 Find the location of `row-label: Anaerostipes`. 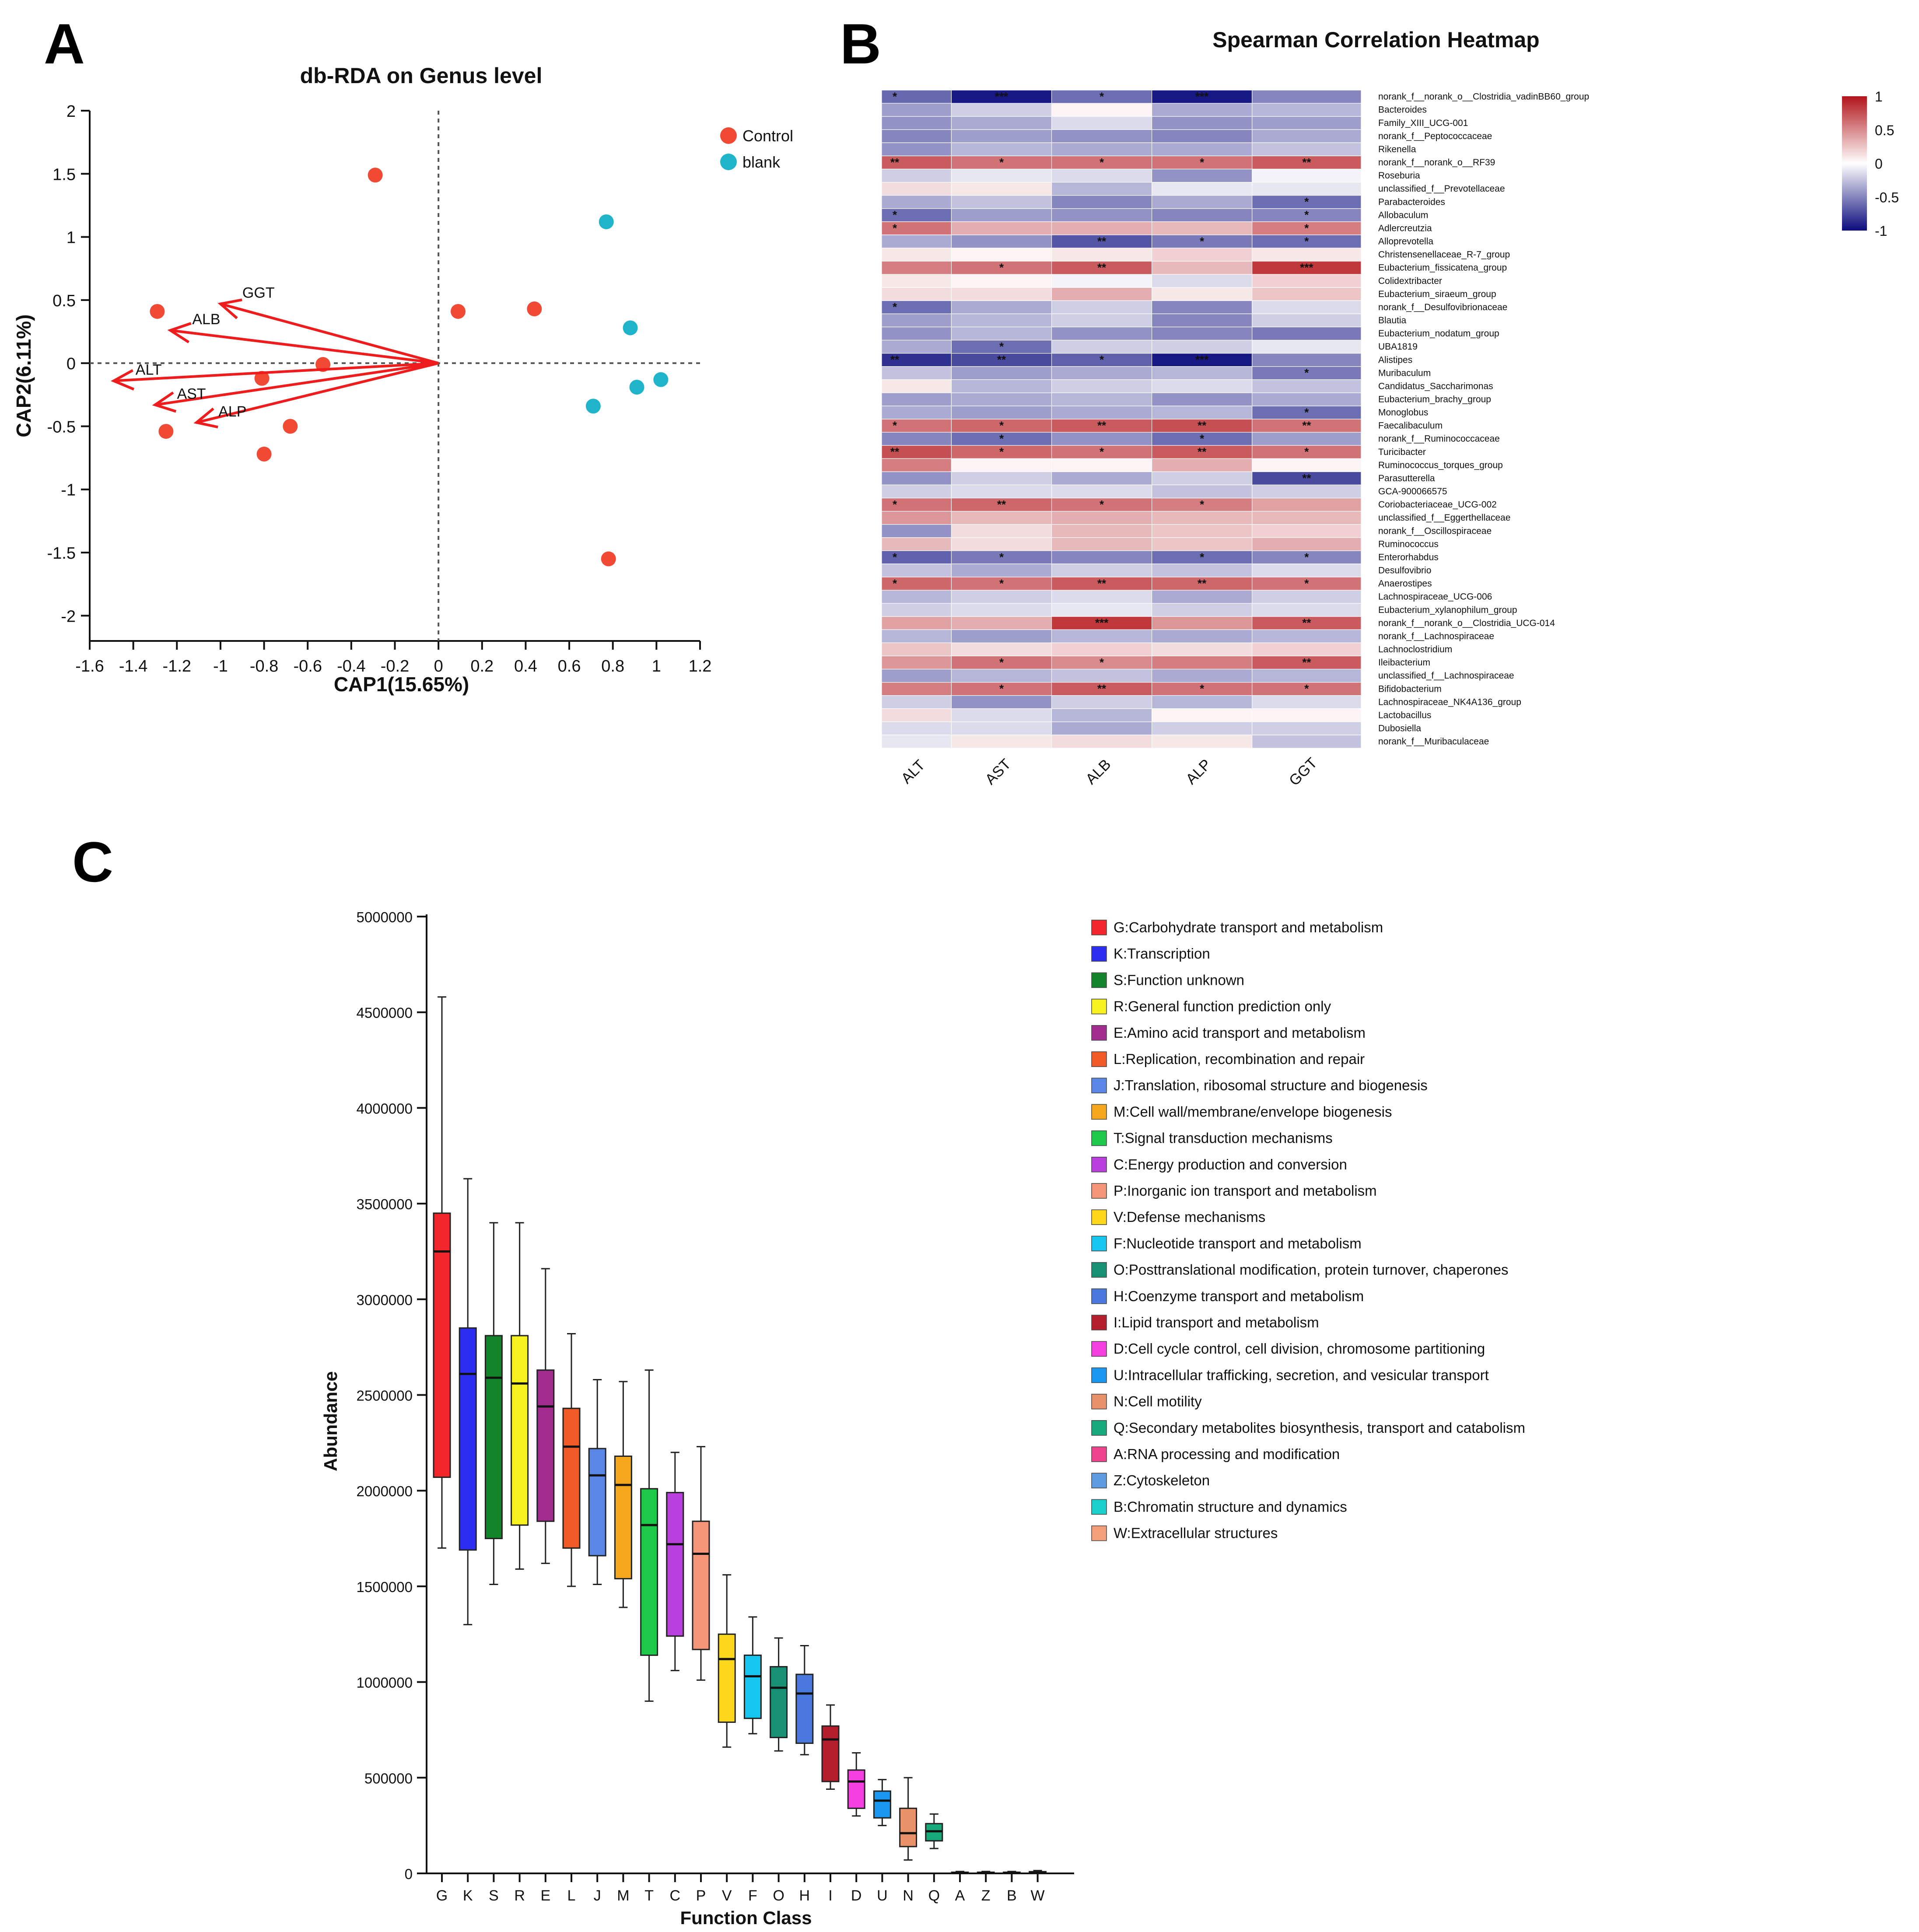

row-label: Anaerostipes is located at coordinates (1405, 584).